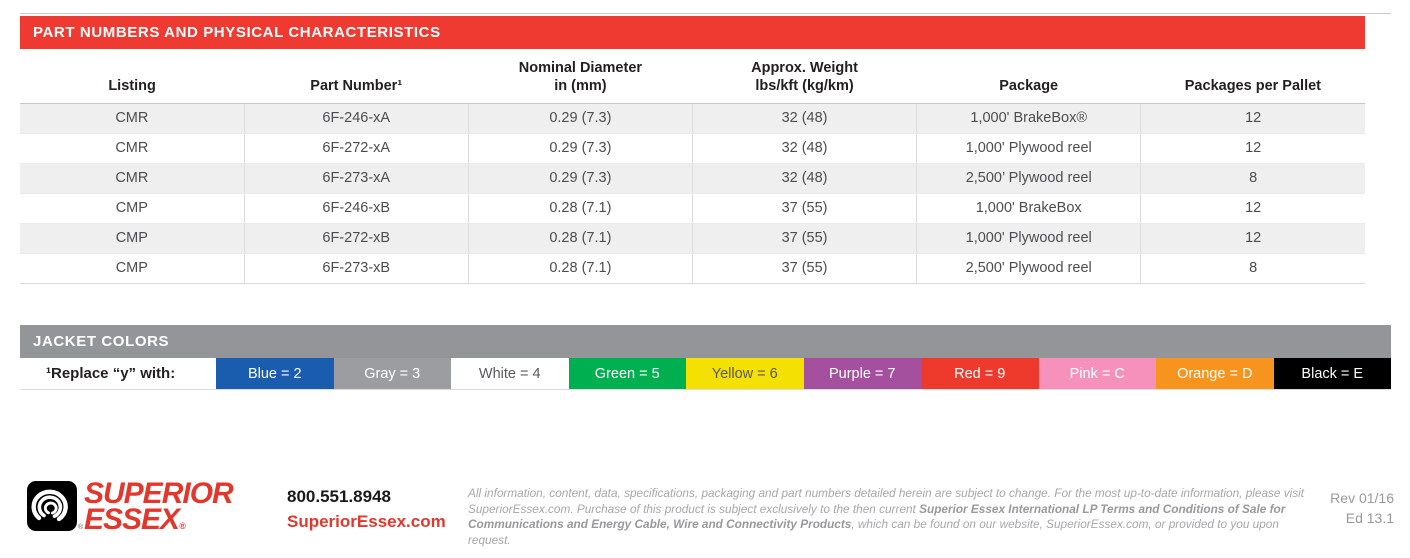  What do you see at coordinates (118, 373) in the screenshot?
I see `replace-y-note: ¹Replace “y” with:` at bounding box center [118, 373].